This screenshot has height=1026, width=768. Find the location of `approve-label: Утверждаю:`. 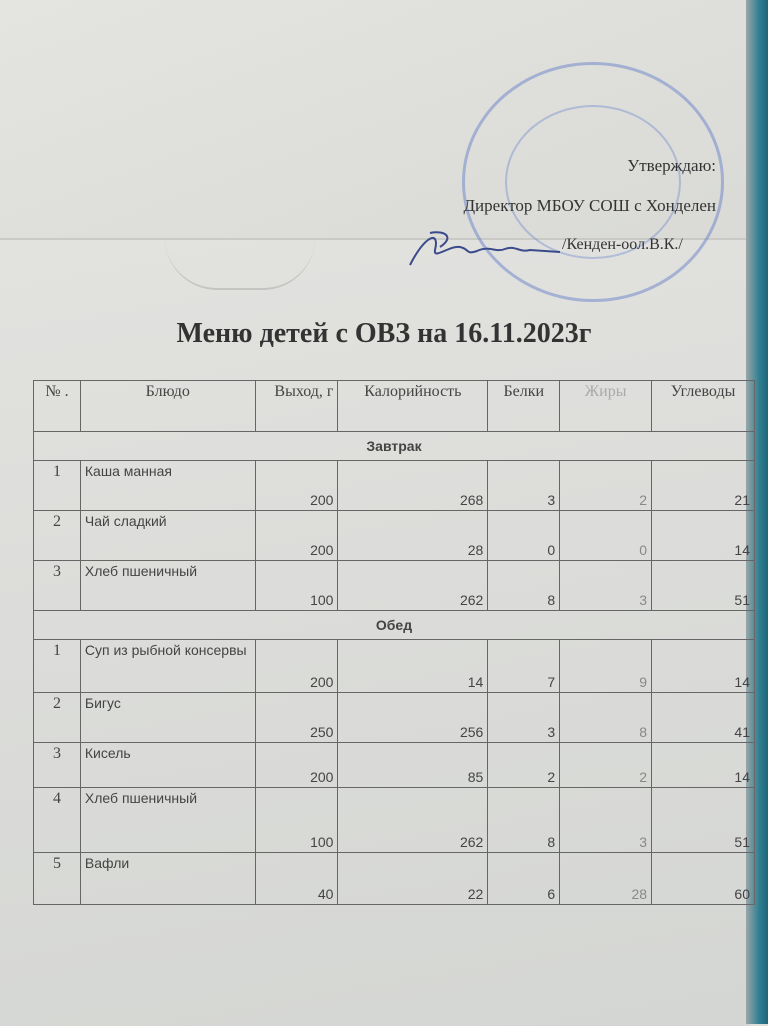

approve-label: Утверждаю: is located at coordinates (671, 165).